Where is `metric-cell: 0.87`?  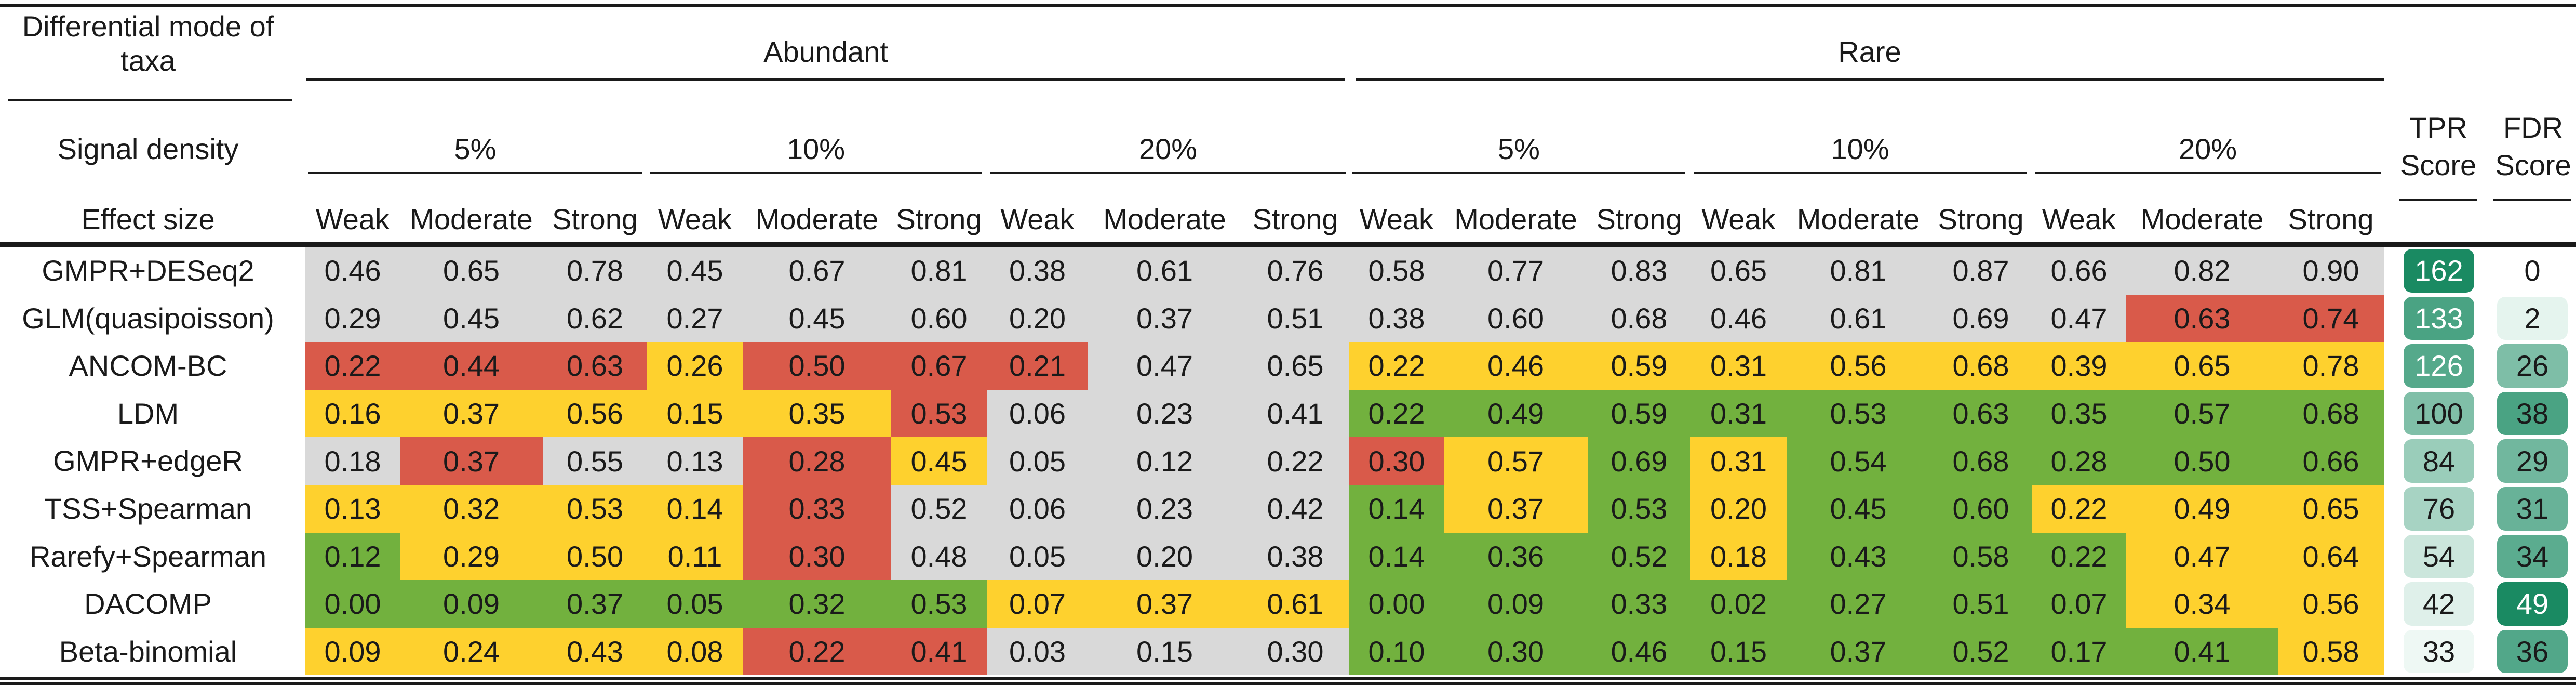
metric-cell: 0.87 is located at coordinates (1981, 271).